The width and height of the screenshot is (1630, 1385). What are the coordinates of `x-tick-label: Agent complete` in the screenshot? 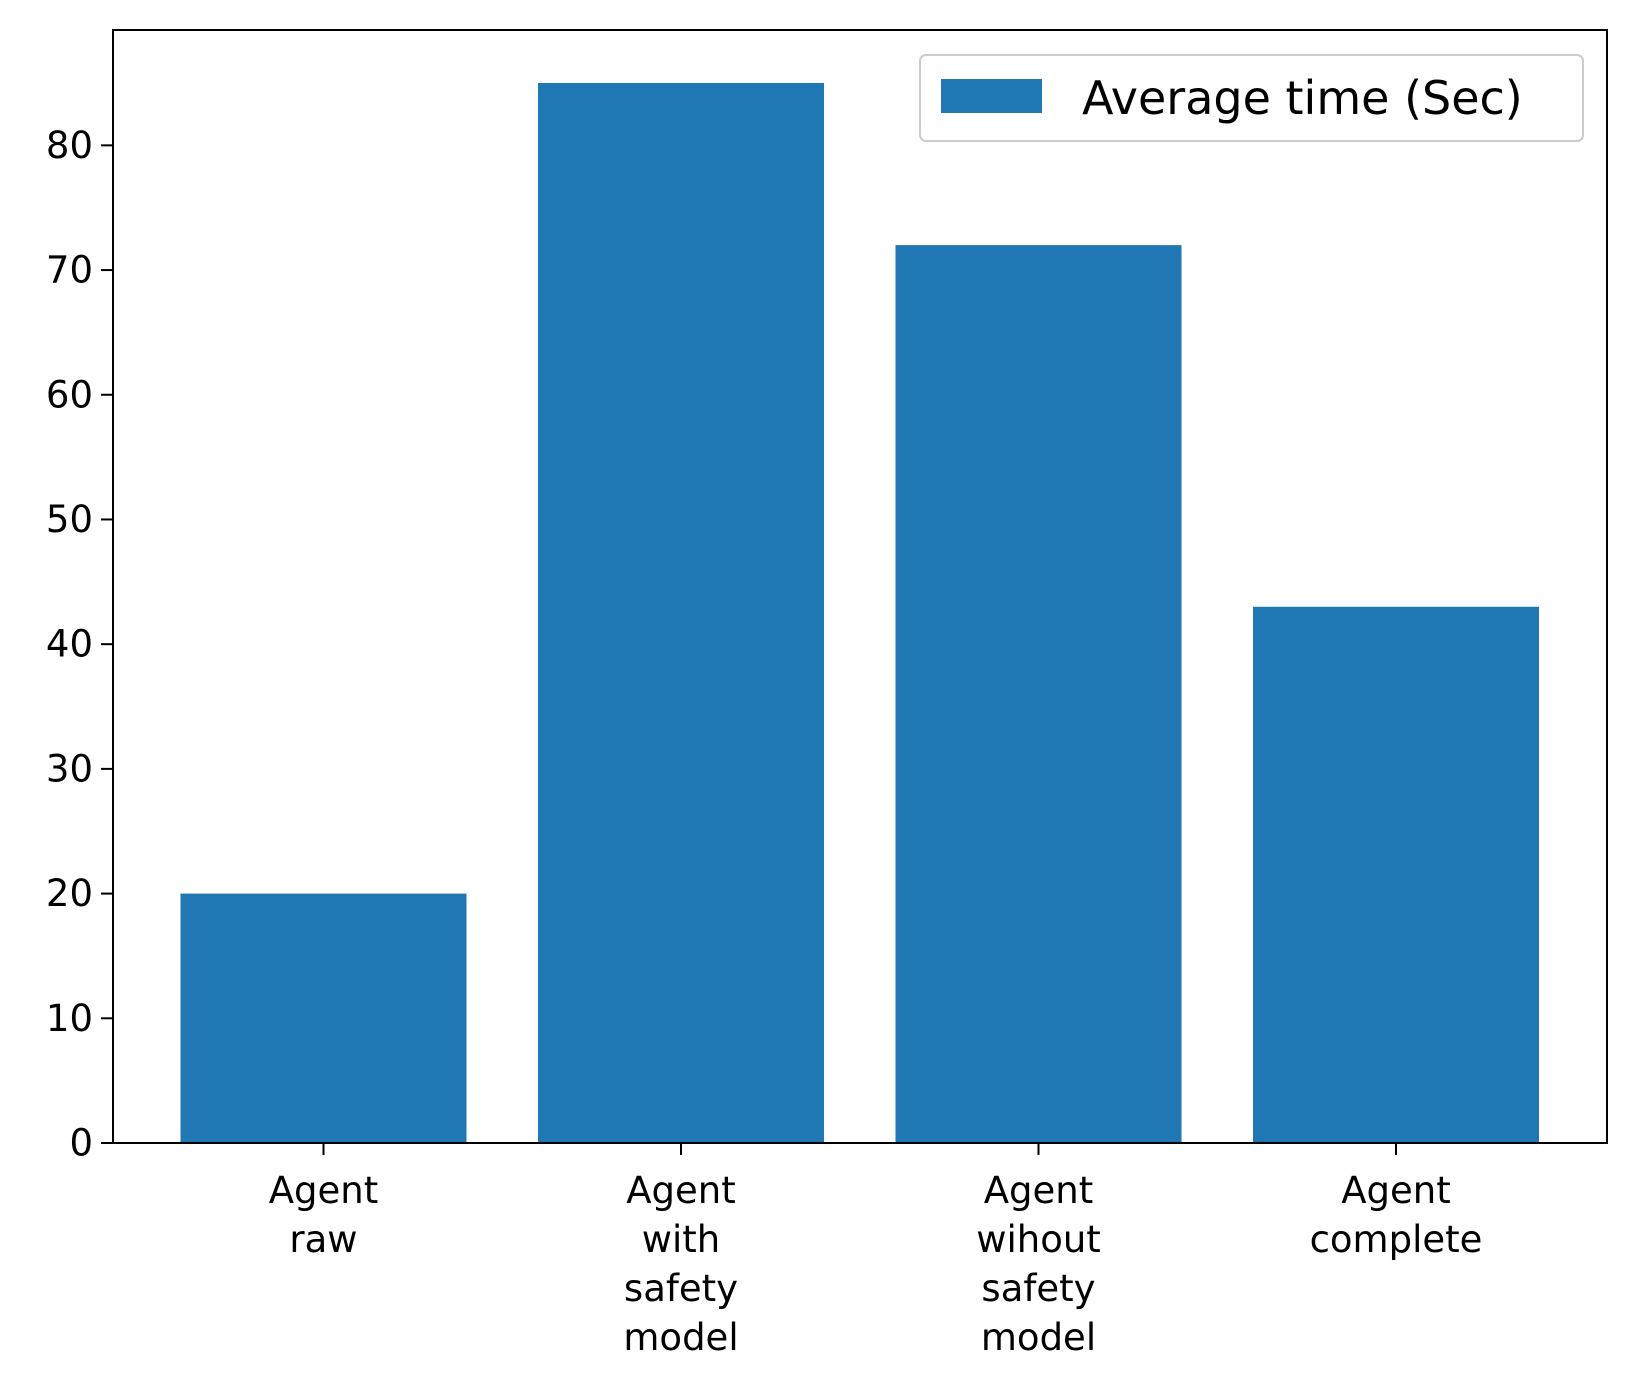 It's located at (1396, 1215).